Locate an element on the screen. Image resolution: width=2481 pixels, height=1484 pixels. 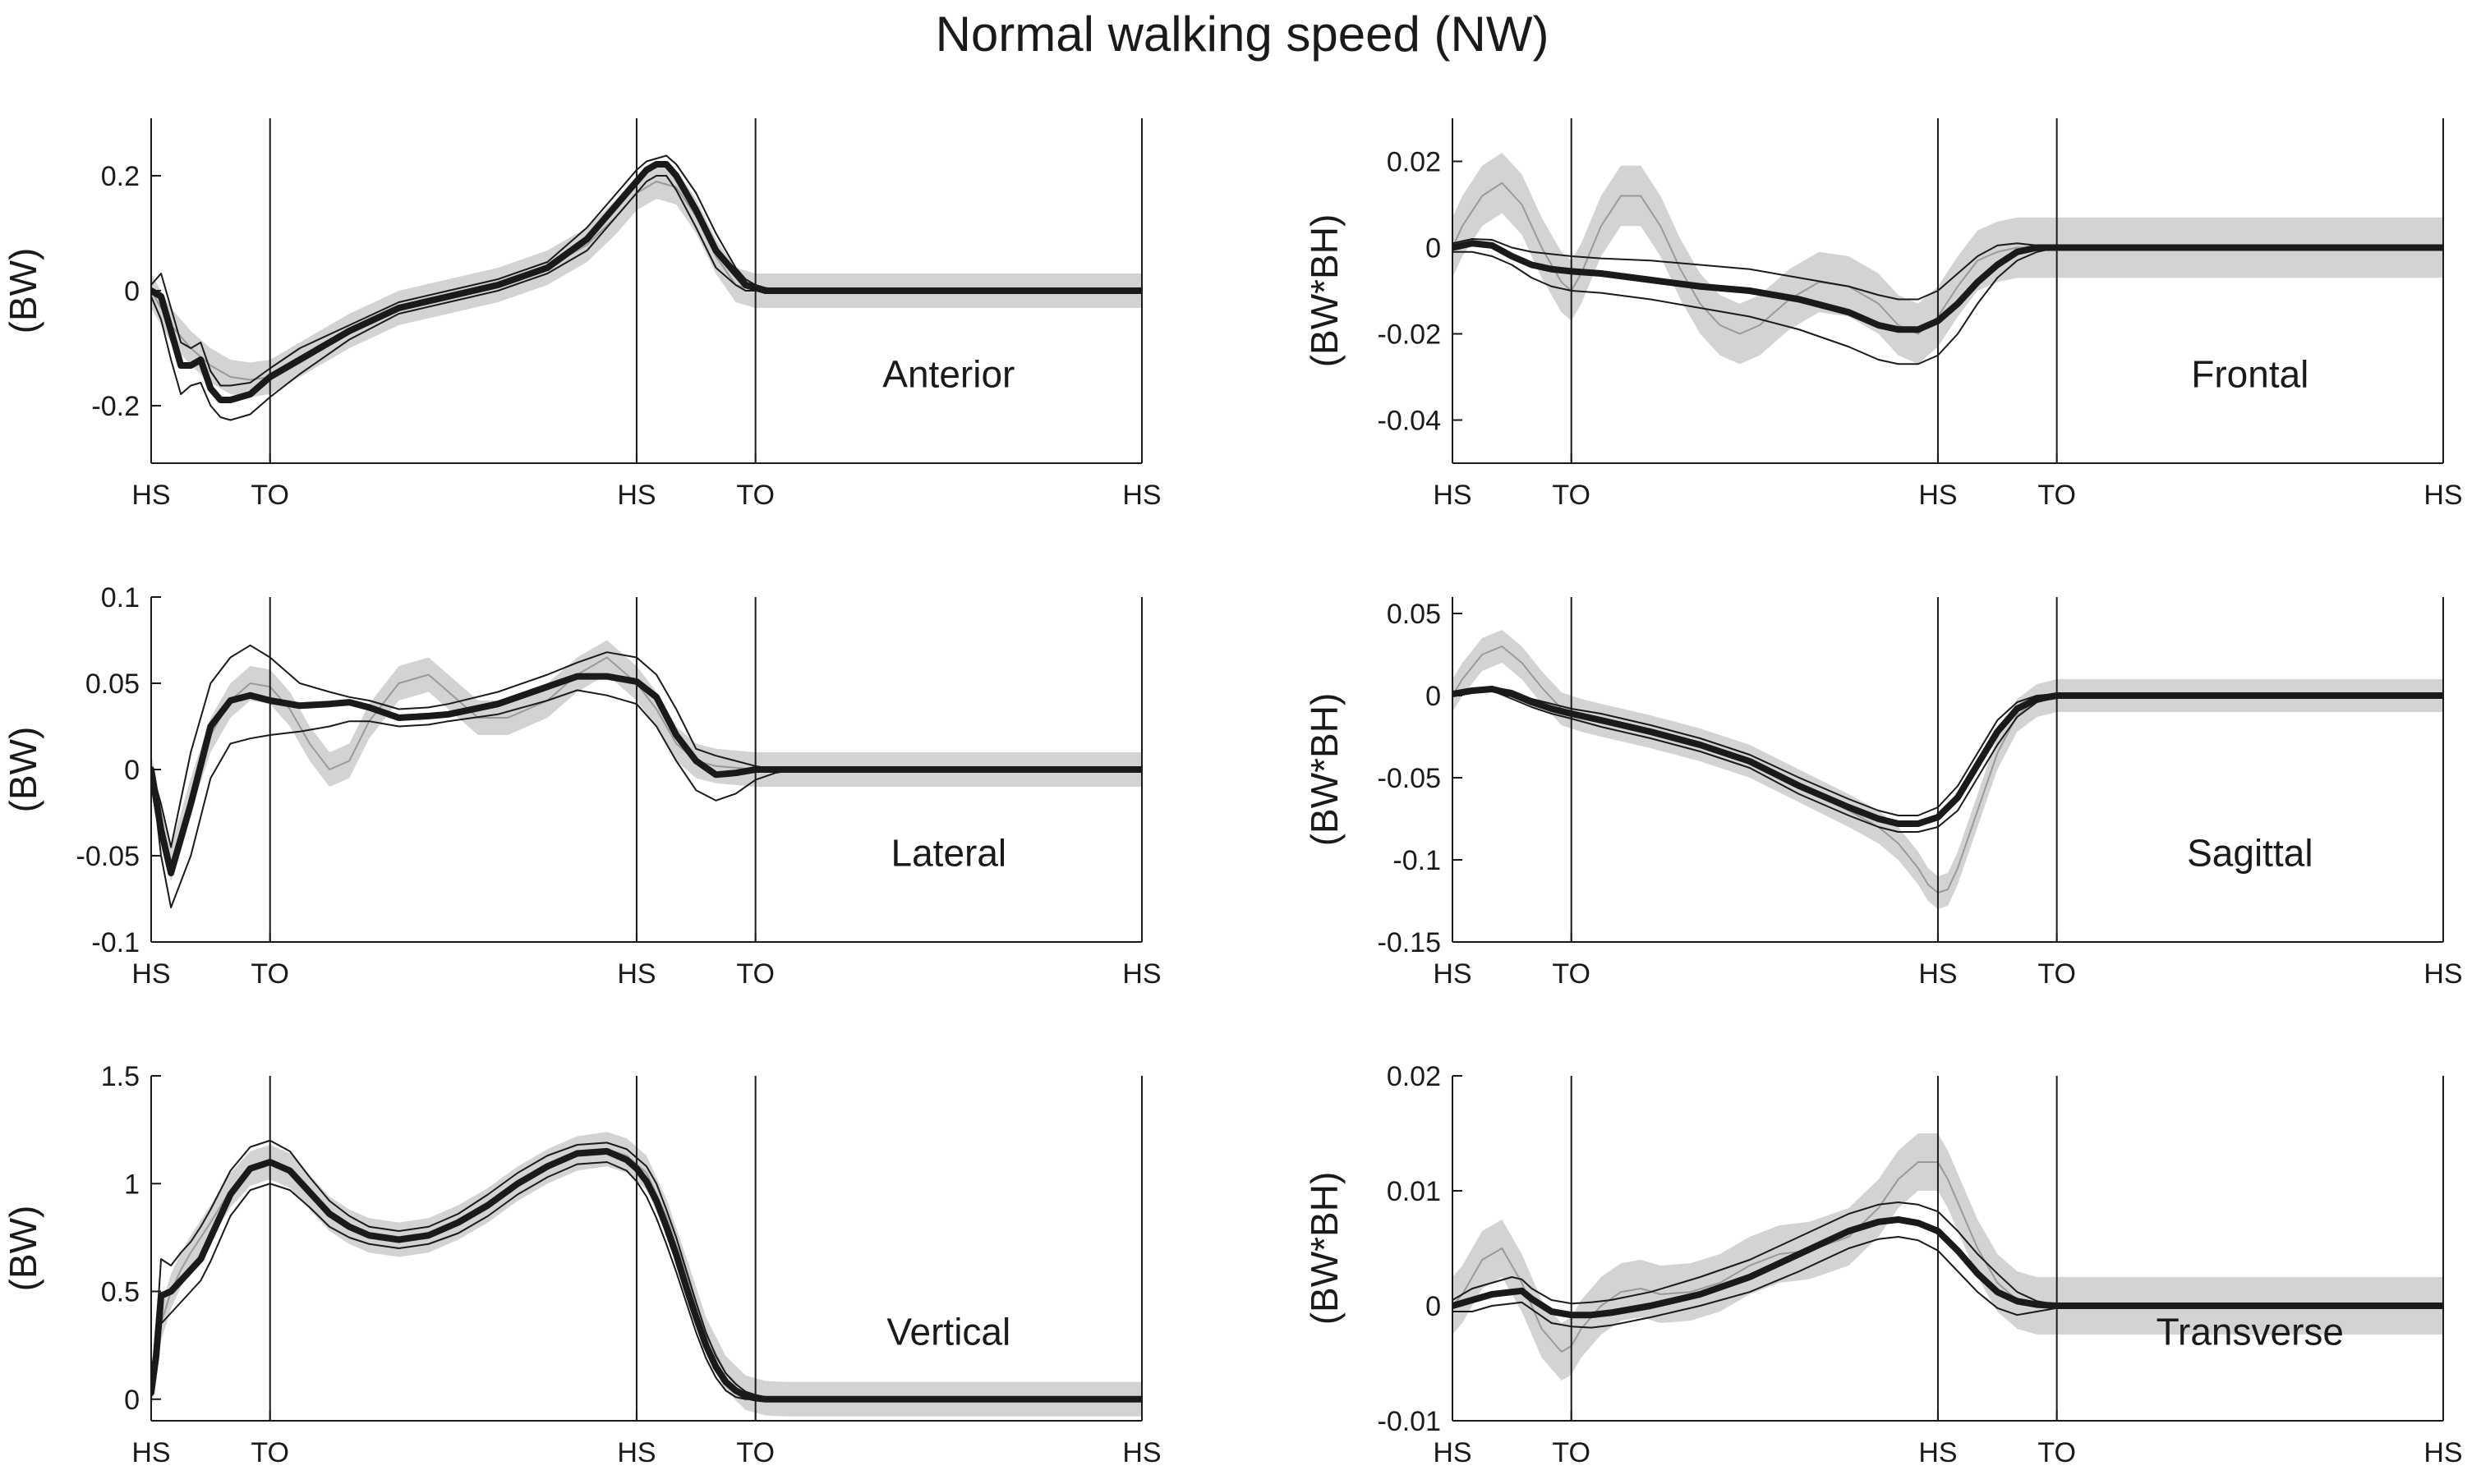
mean-line-sagittal is located at coordinates (1947, 757).